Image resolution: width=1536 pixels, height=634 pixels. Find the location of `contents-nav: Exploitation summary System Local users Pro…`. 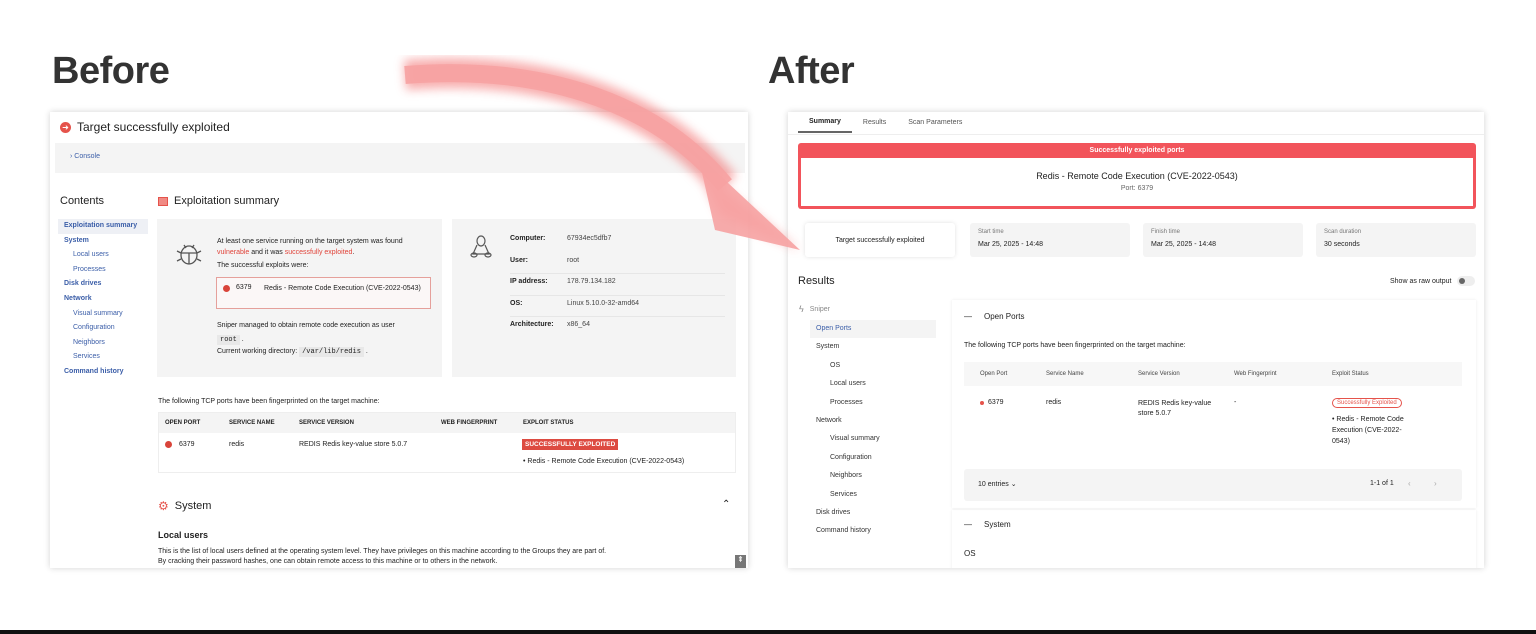

contents-nav: Exploitation summary System Local users Pro… is located at coordinates (103, 299).